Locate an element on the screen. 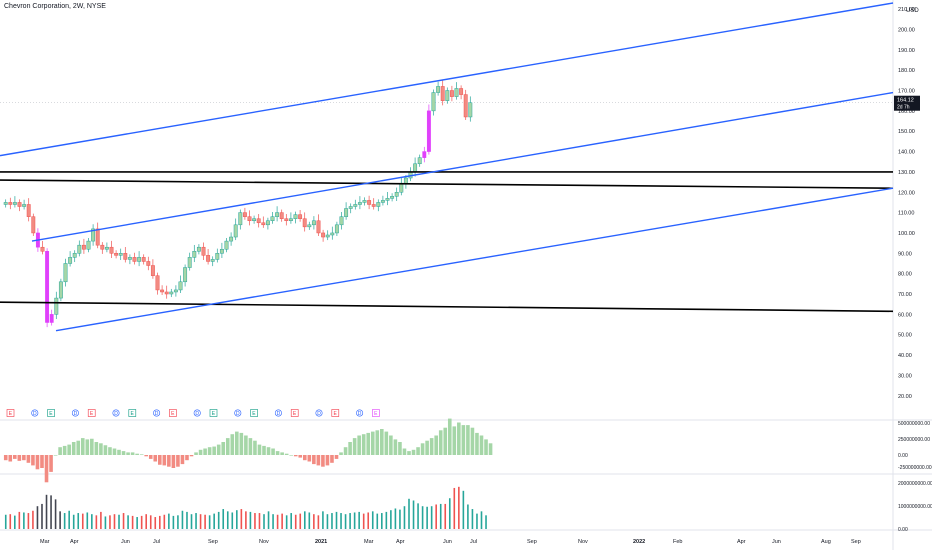  price-tick-label: 30.00 is located at coordinates (905, 376).